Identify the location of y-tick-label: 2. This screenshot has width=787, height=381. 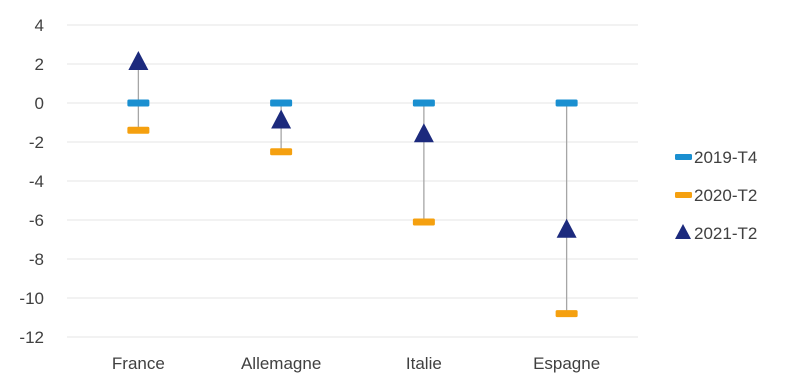
(39, 64).